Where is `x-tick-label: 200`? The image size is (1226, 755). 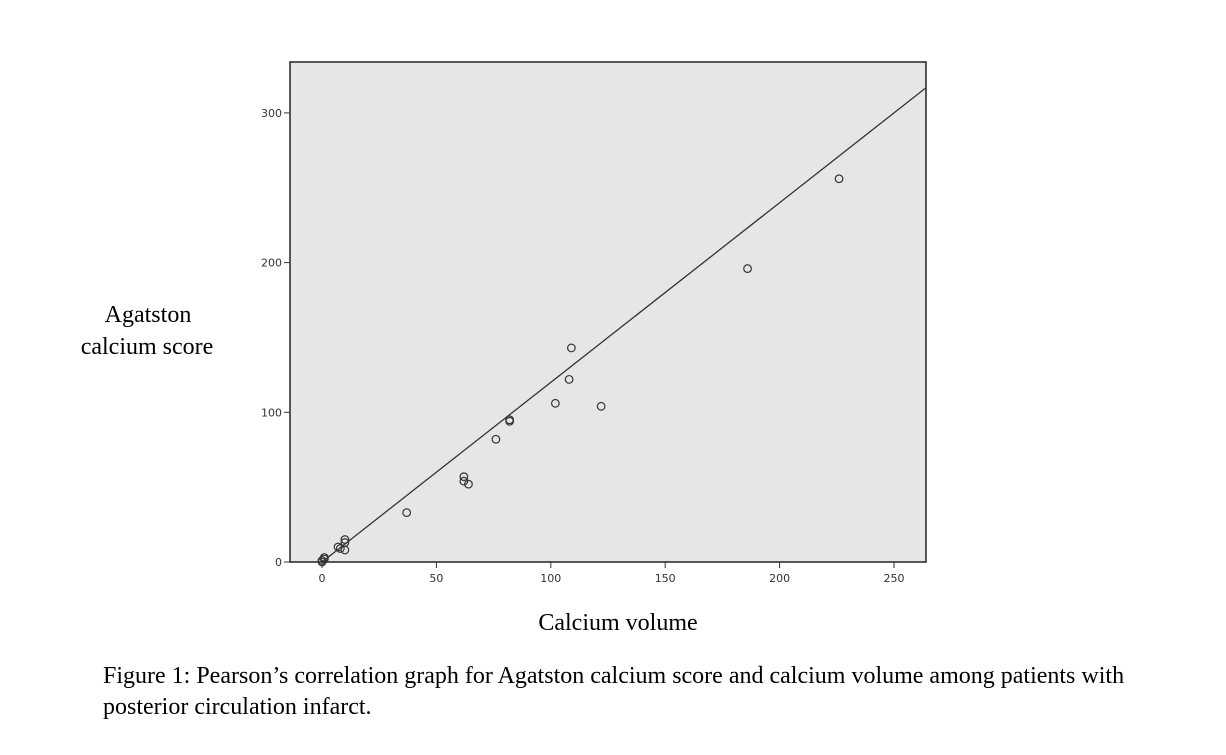 x-tick-label: 200 is located at coordinates (779, 578).